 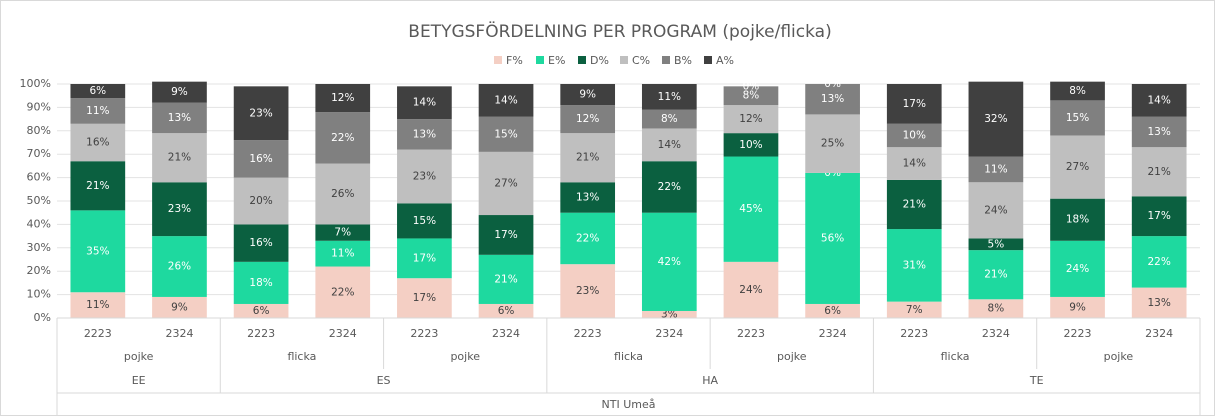 I want to click on data-label: 27%, so click(x=505, y=183).